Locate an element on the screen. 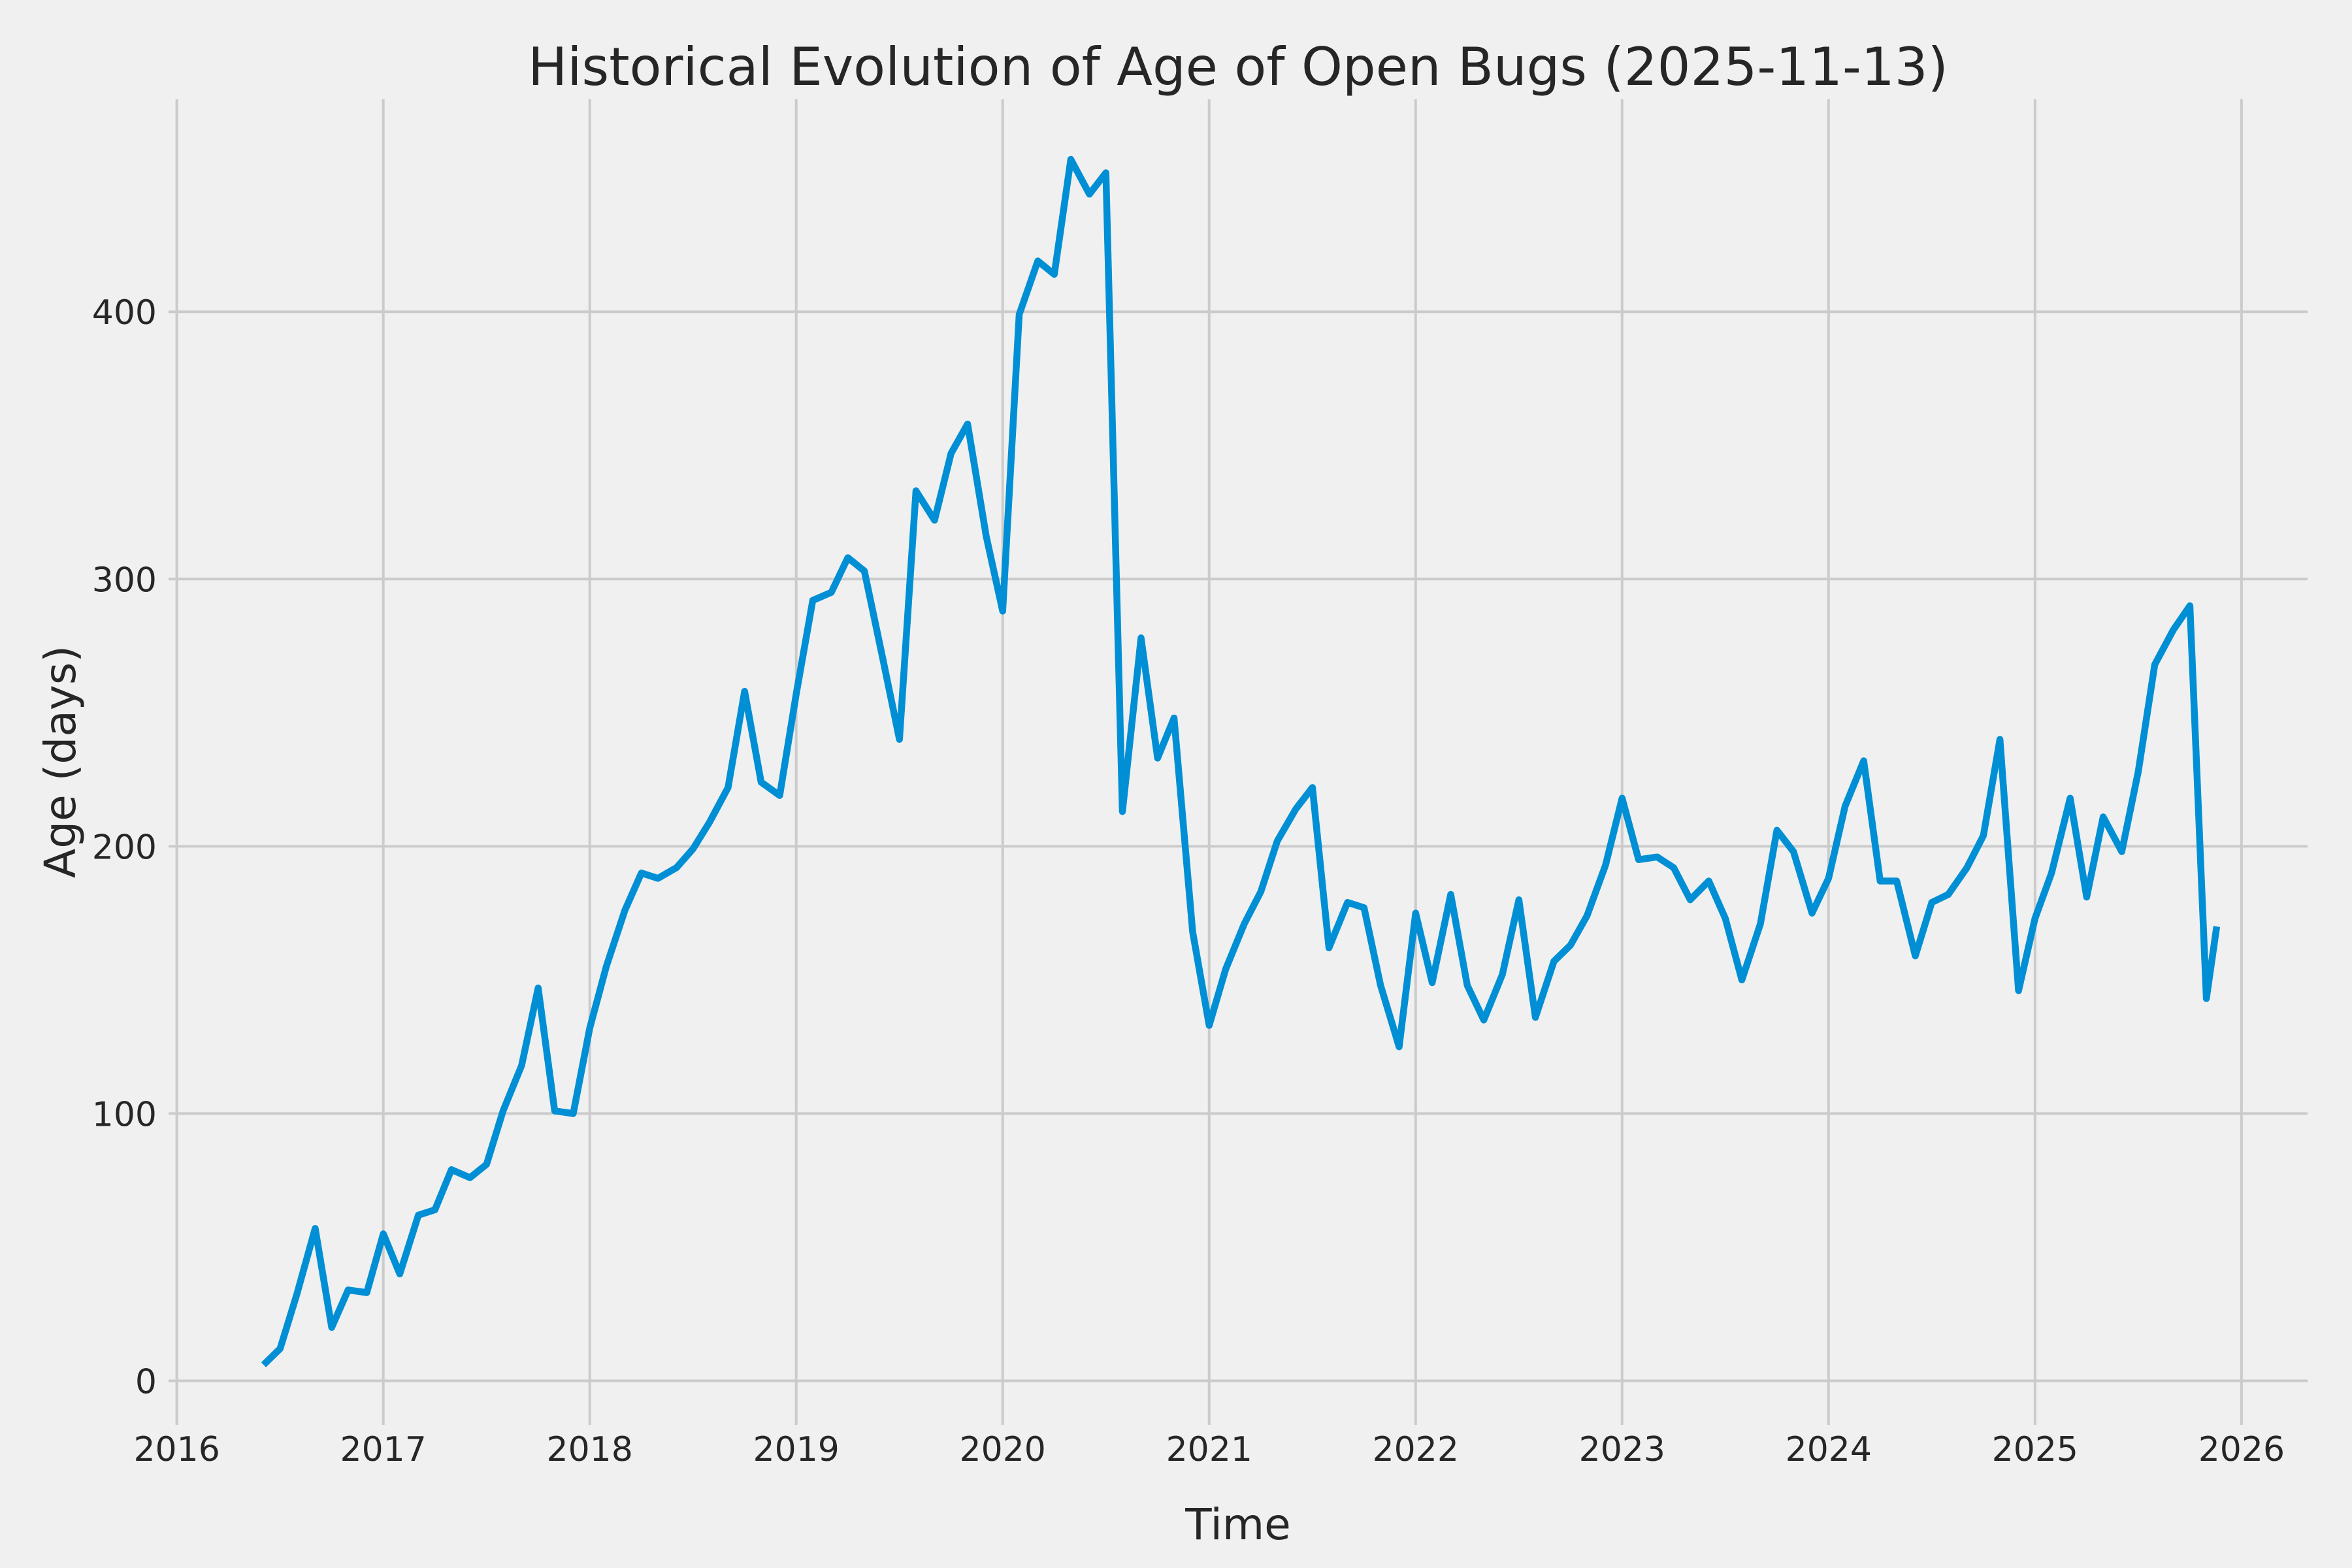 The width and height of the screenshot is (2352, 1568). y-axis-label: Age (days) is located at coordinates (60, 761).